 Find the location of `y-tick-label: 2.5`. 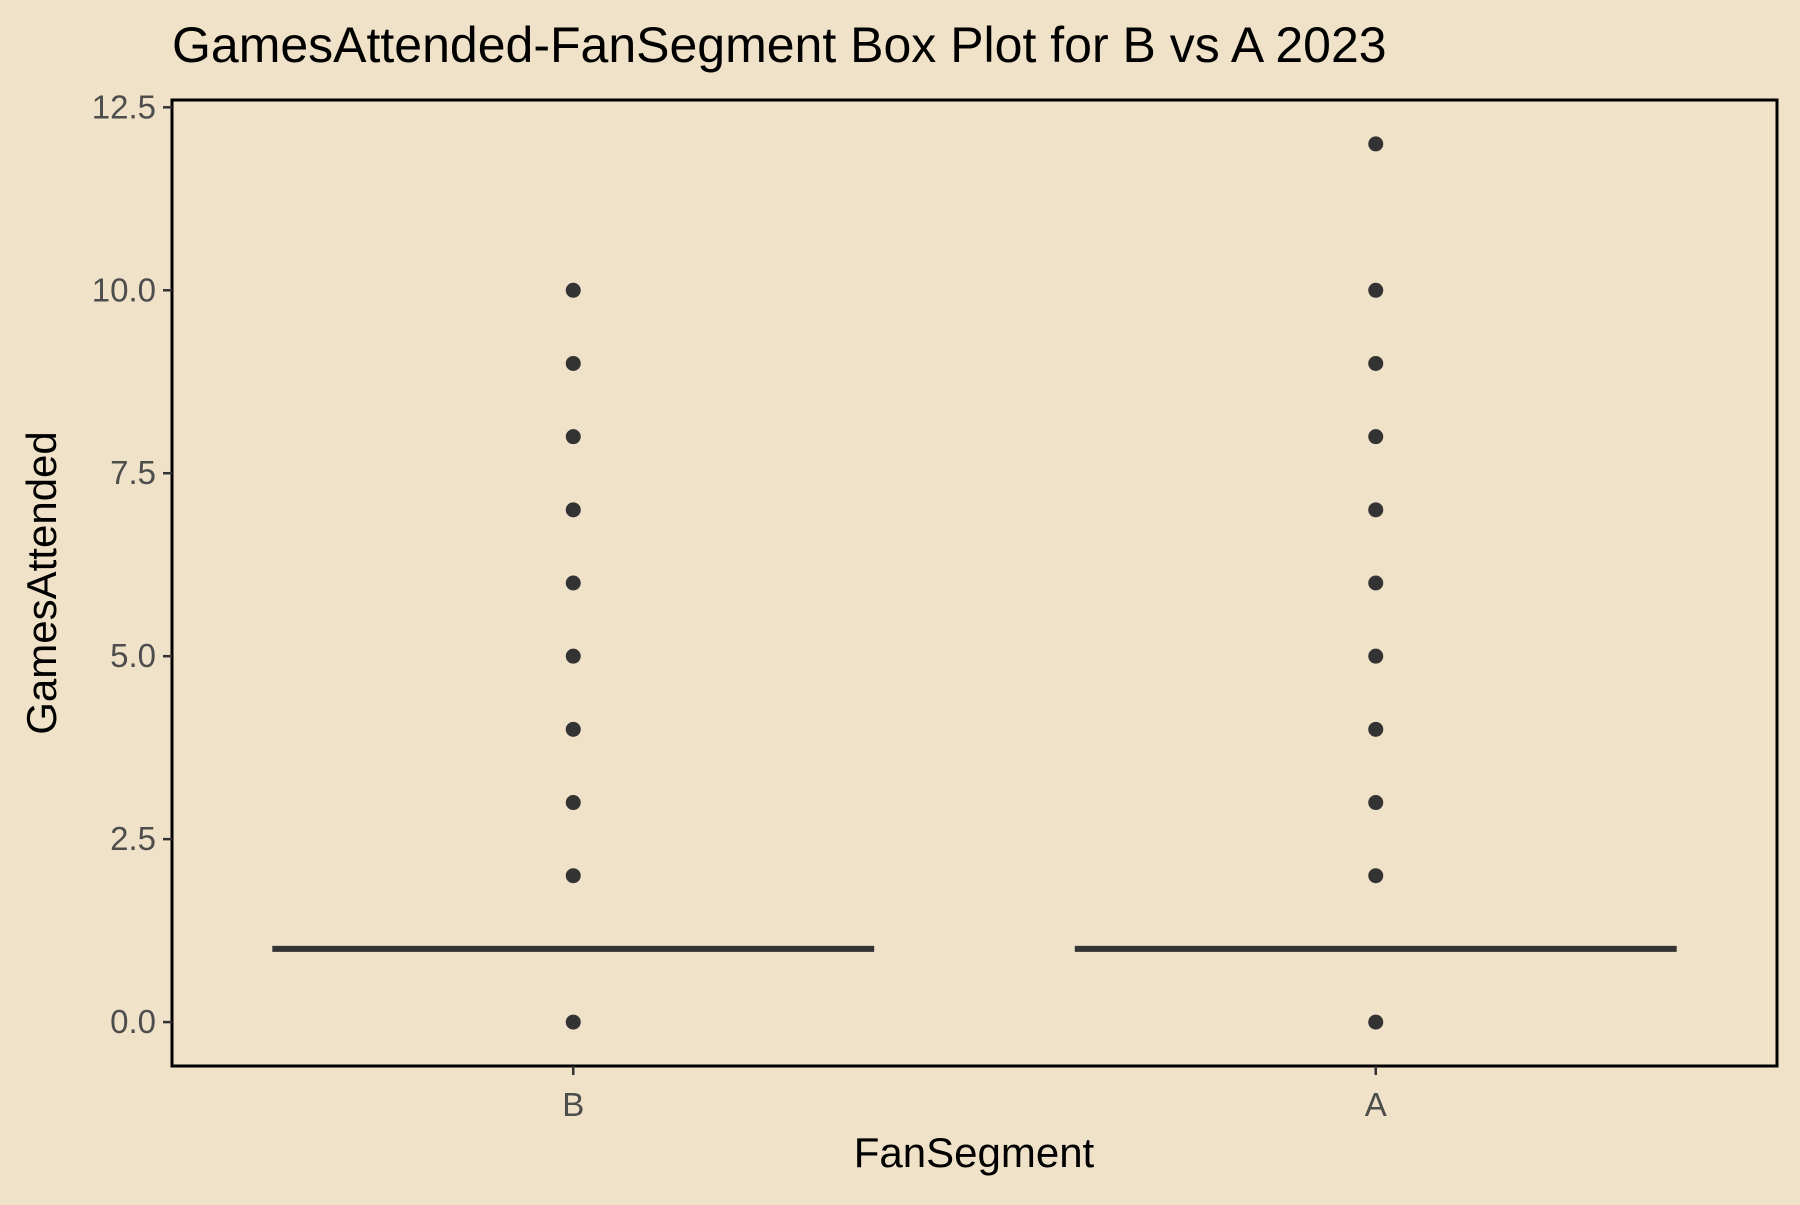

y-tick-label: 2.5 is located at coordinates (133, 838).